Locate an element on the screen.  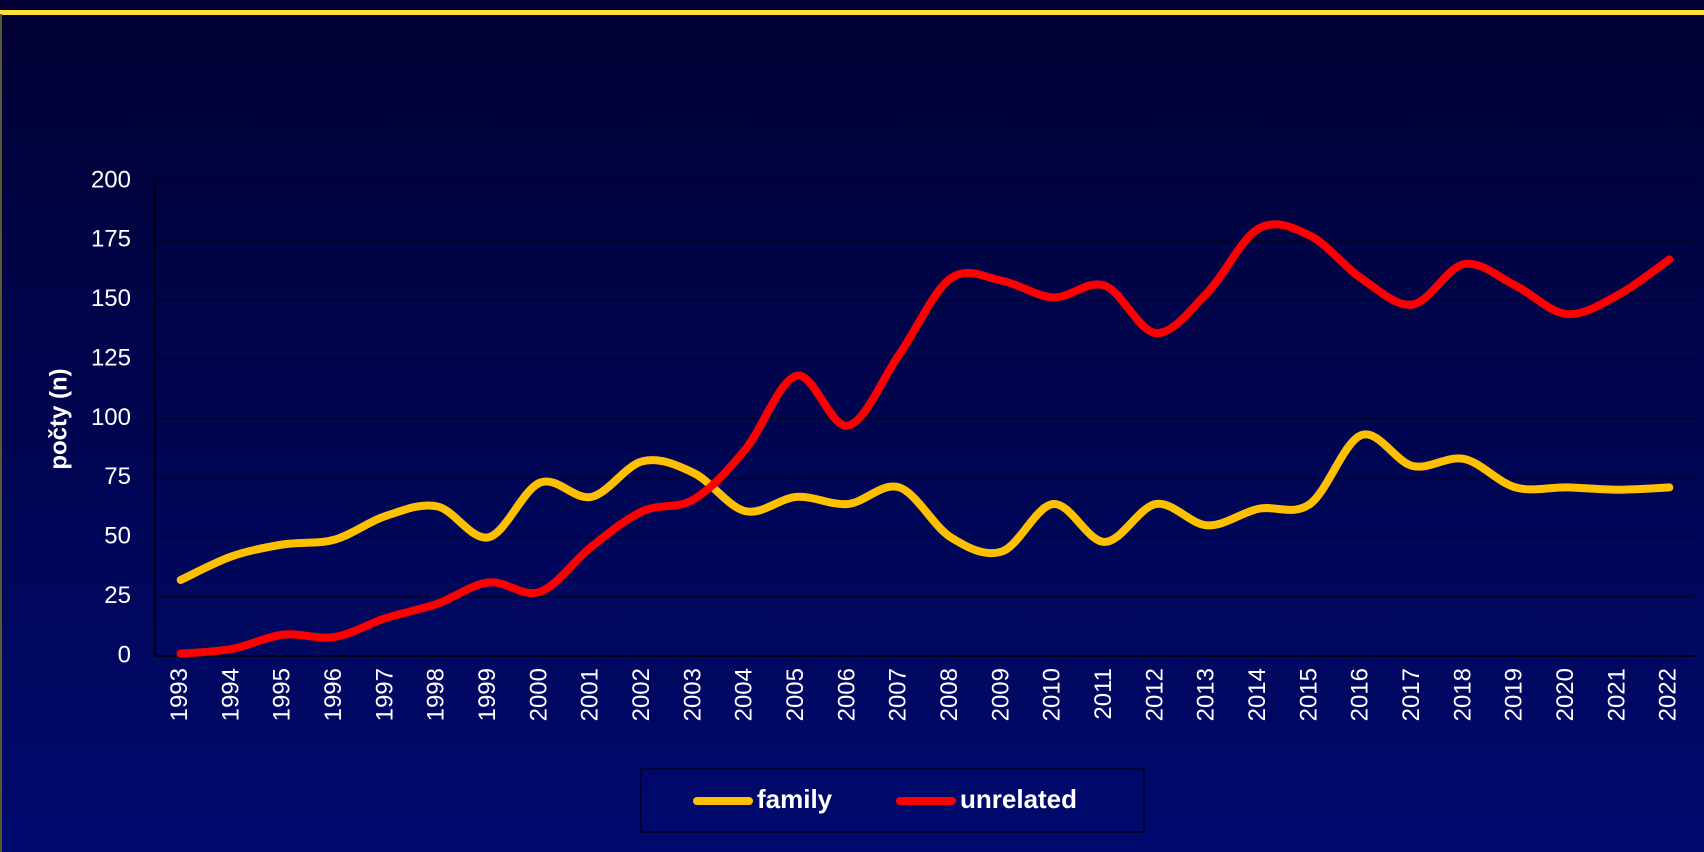
x-tick-label: 2008 is located at coordinates (949, 694).